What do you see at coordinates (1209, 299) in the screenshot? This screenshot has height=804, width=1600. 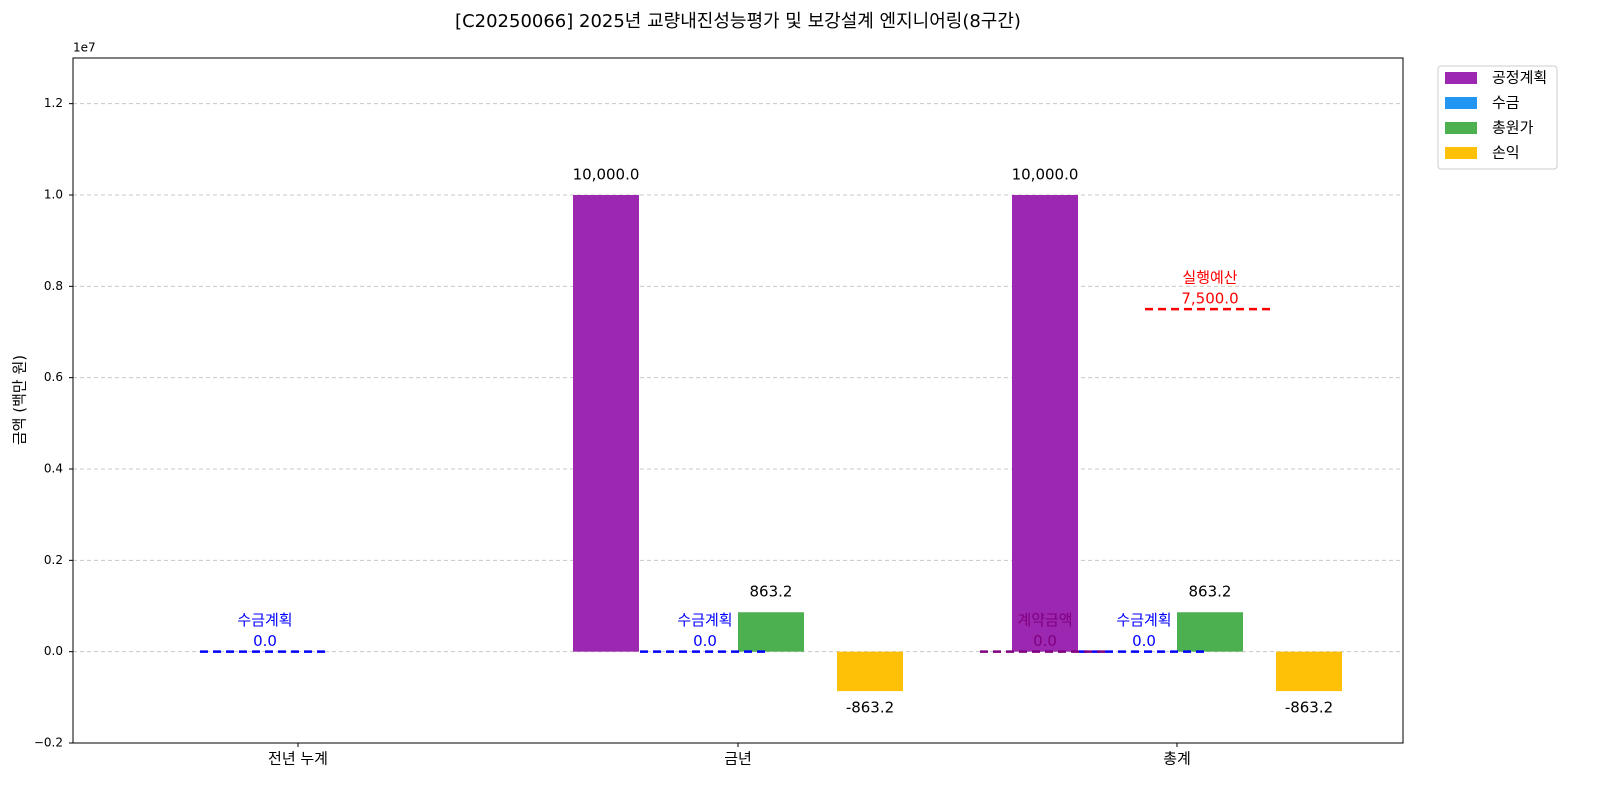 I see `reference-value: 7,500.0` at bounding box center [1209, 299].